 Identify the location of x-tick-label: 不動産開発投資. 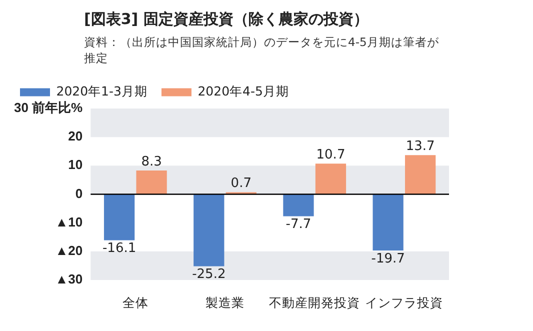
(314, 302).